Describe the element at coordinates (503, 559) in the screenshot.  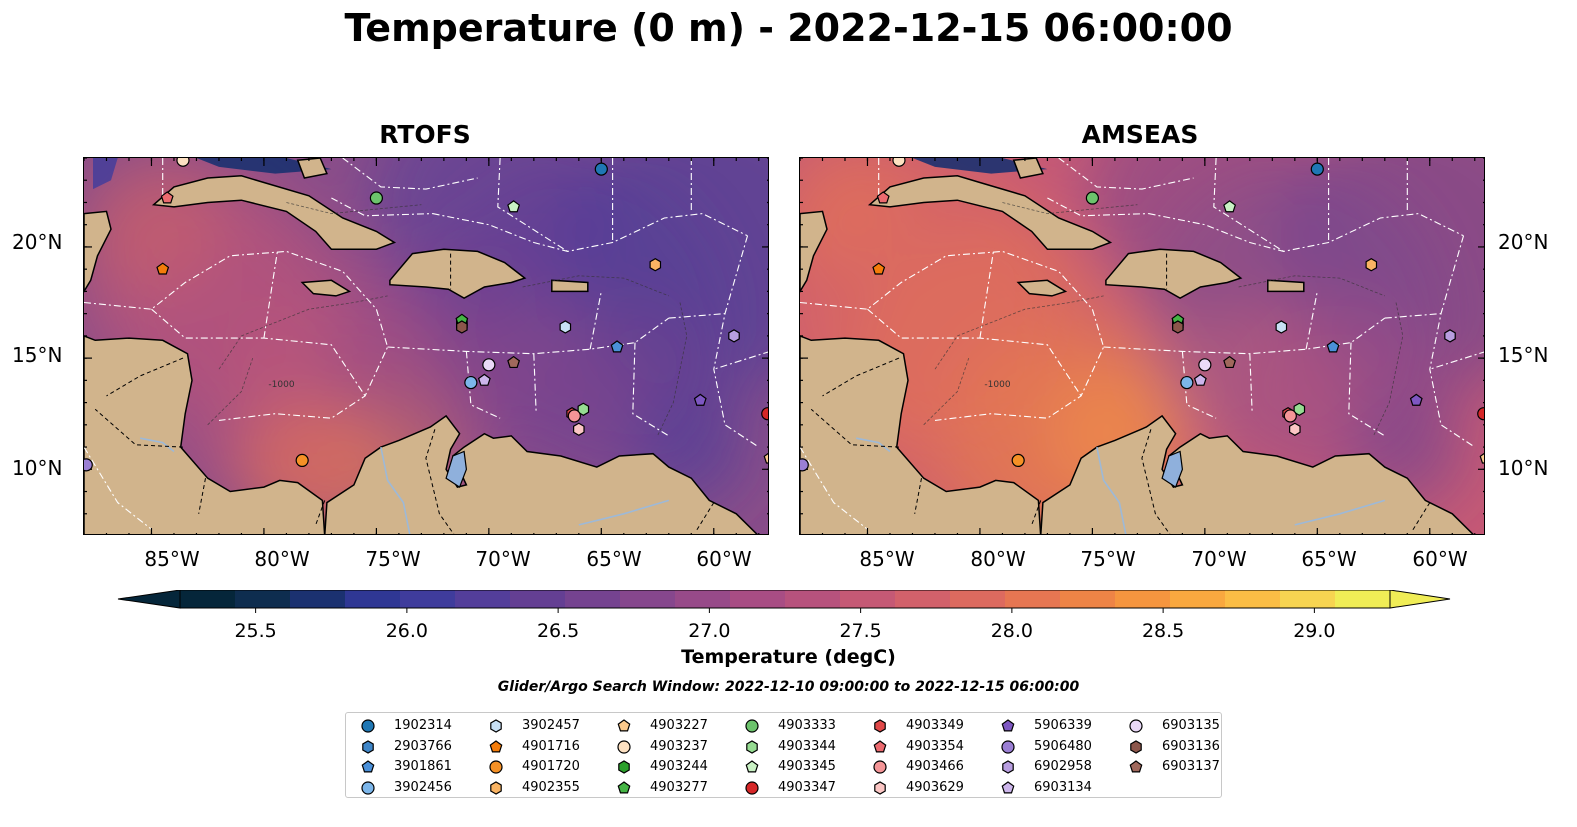
I see `lon-label-rtofs-70w: 70°W` at that location.